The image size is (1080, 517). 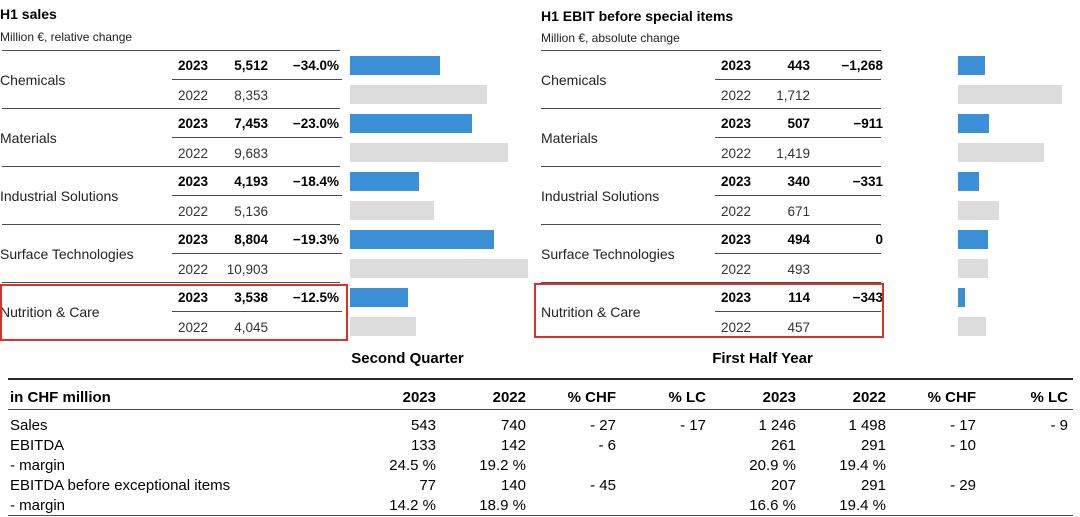 What do you see at coordinates (247, 269) in the screenshot?
I see `sales-value-previous: 10,903` at bounding box center [247, 269].